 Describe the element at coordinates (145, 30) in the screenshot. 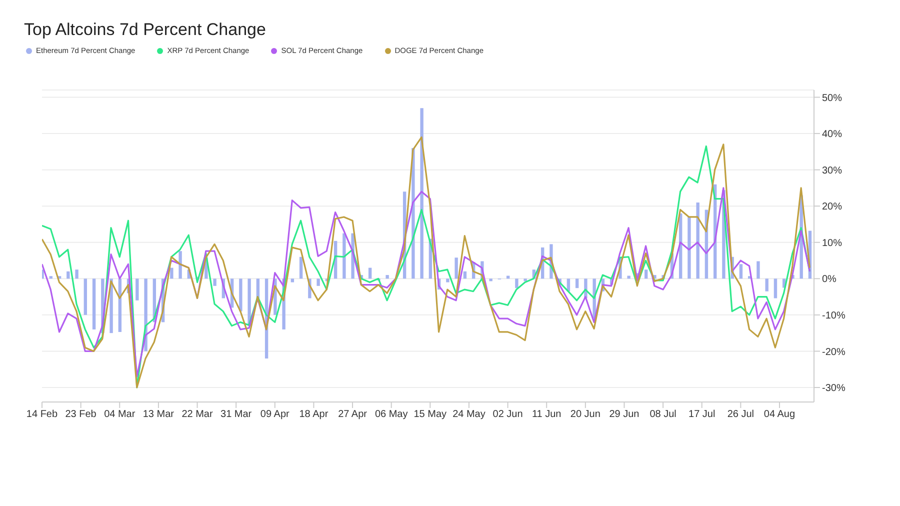

I see `chart-title: Top Altcoins 7d Percent Change` at that location.